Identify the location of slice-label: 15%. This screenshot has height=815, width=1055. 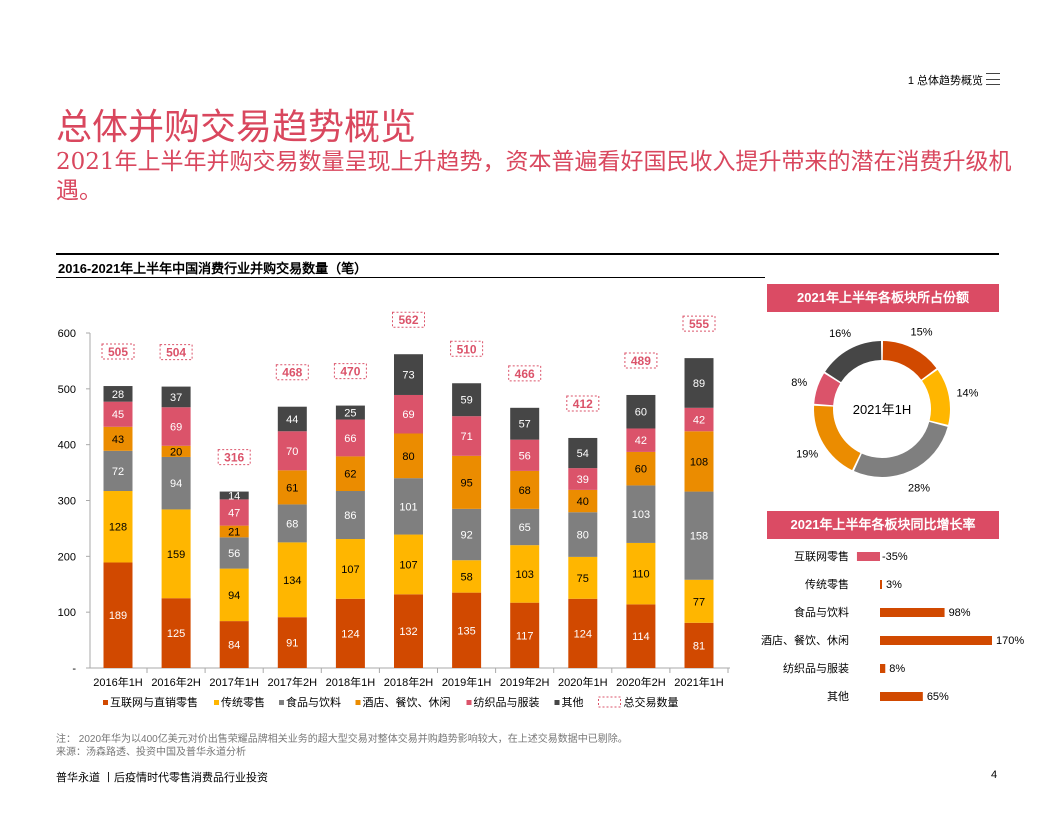
(921, 332).